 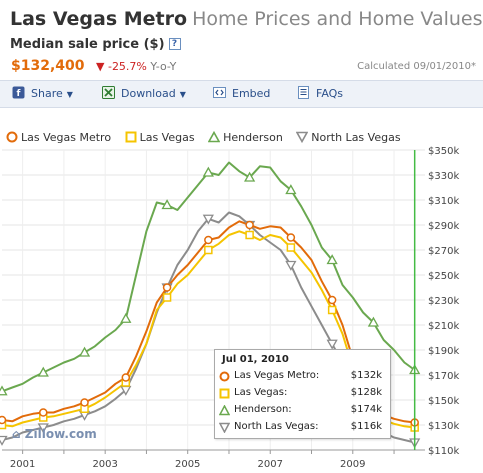 I want to click on tooltip-value: $174k, so click(x=366, y=409).